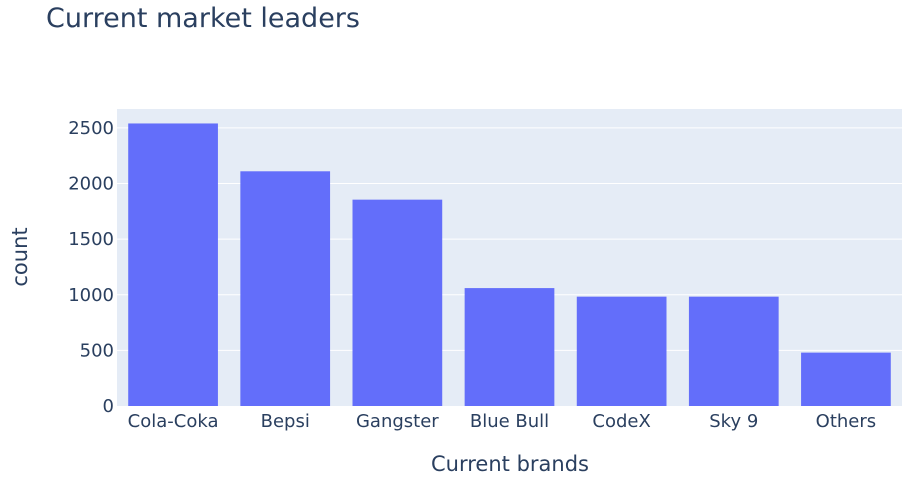 The image size is (916, 489). I want to click on x-tick-label: Sky 9, so click(733, 421).